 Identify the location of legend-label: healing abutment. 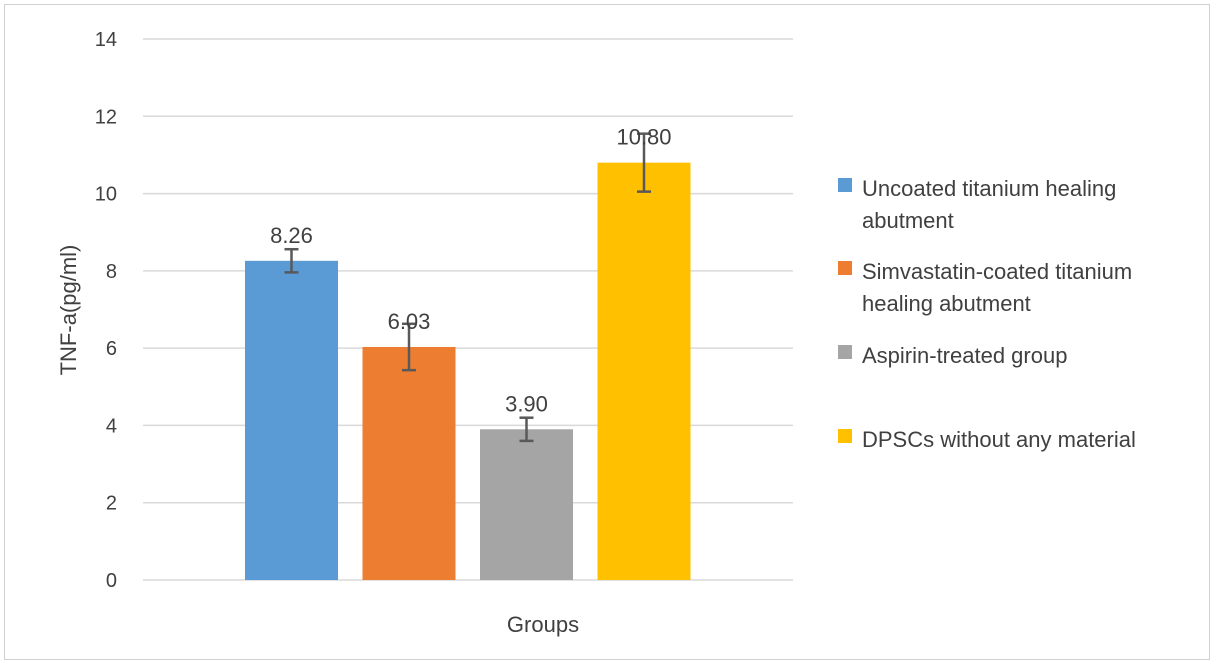
(946, 303).